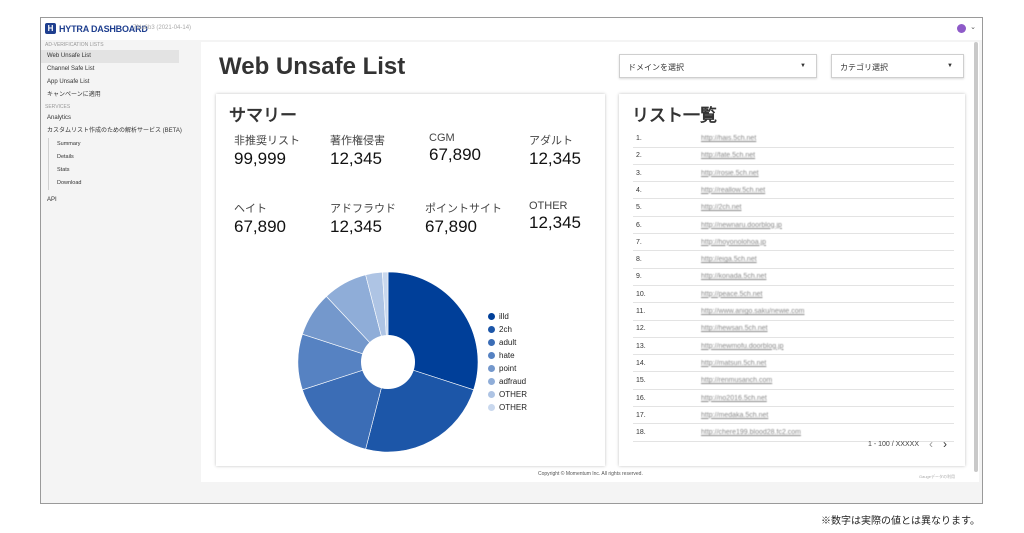 The width and height of the screenshot is (1024, 533). I want to click on chevron-right-icon: ›, so click(945, 444).